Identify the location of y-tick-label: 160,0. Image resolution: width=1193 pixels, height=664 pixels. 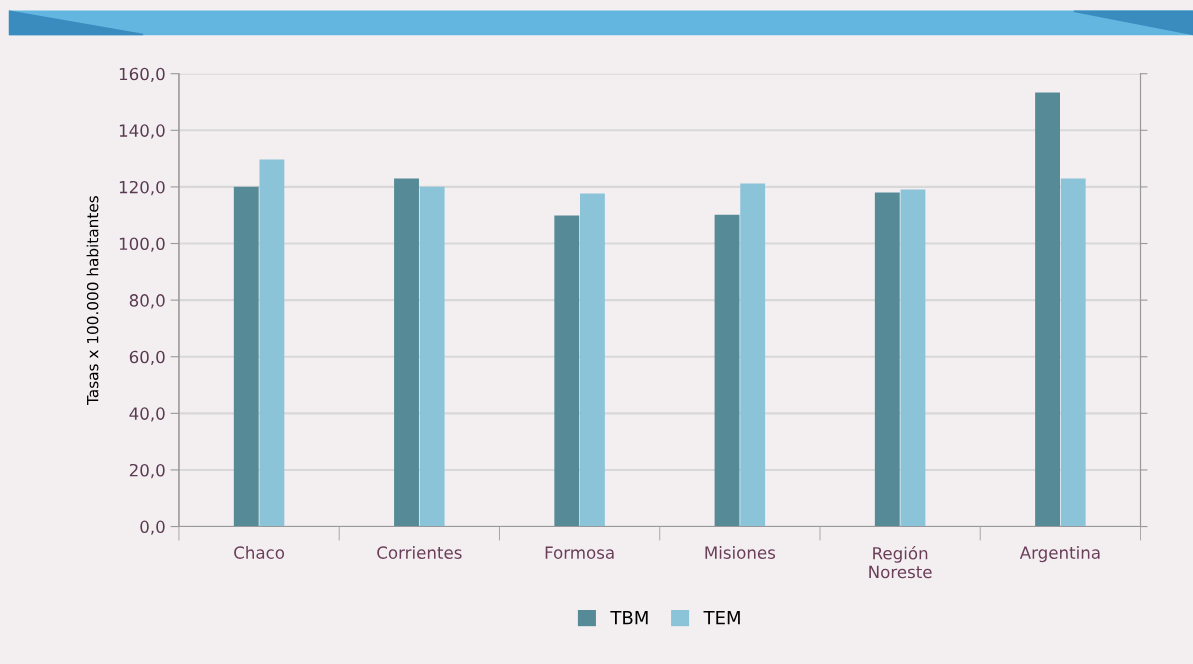
(142, 74).